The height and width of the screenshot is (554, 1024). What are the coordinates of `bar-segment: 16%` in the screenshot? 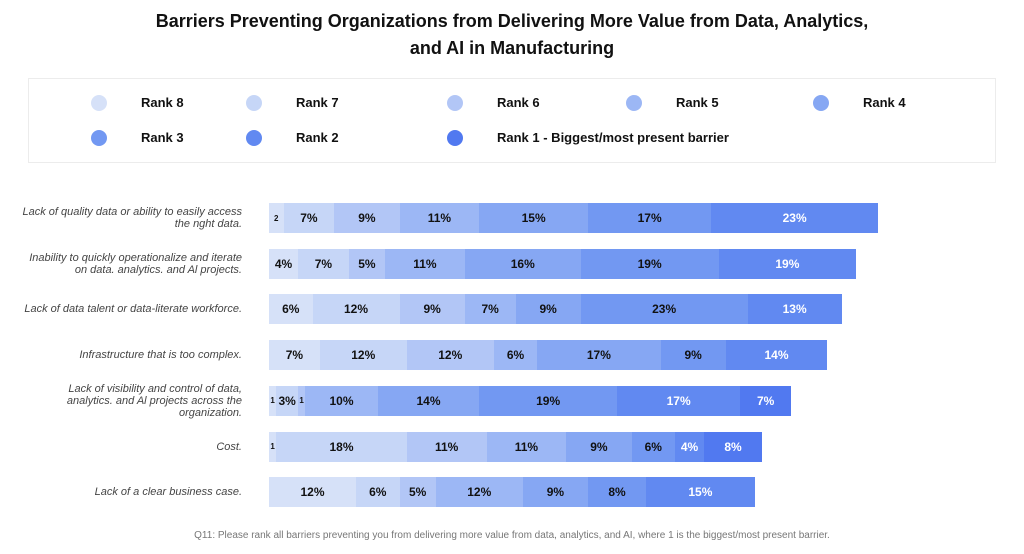 It's located at (522, 263).